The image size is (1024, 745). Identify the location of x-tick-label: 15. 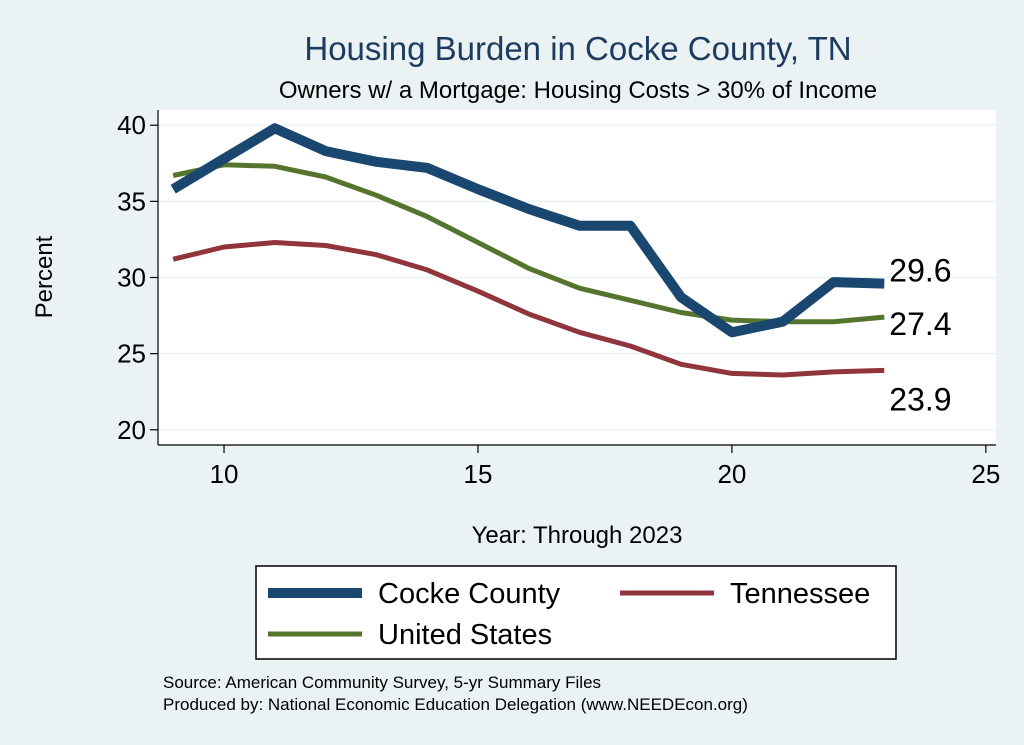
(478, 474).